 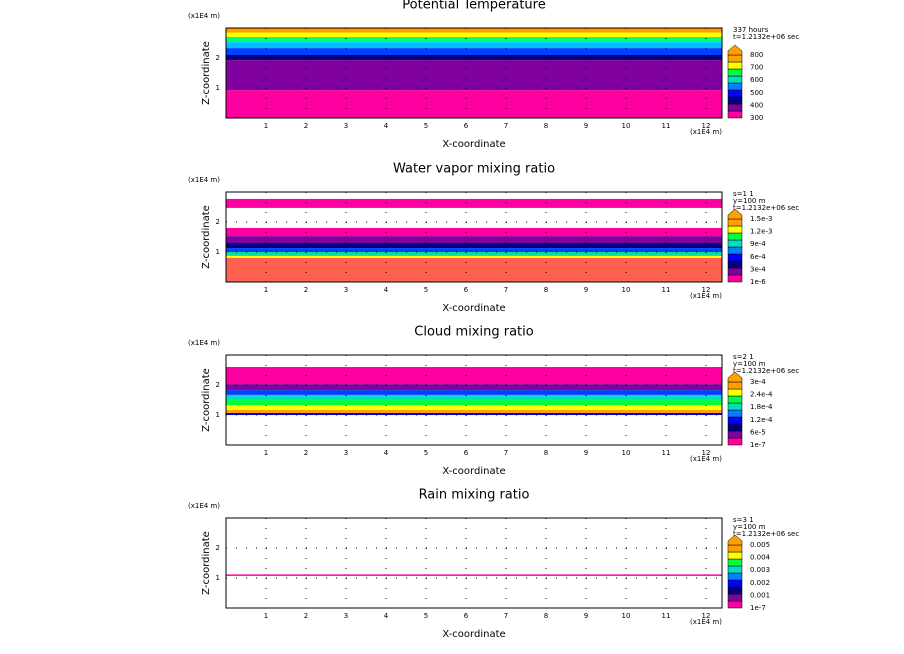 What do you see at coordinates (473, 471) in the screenshot?
I see `x-axis-label: X-coordinate` at bounding box center [473, 471].